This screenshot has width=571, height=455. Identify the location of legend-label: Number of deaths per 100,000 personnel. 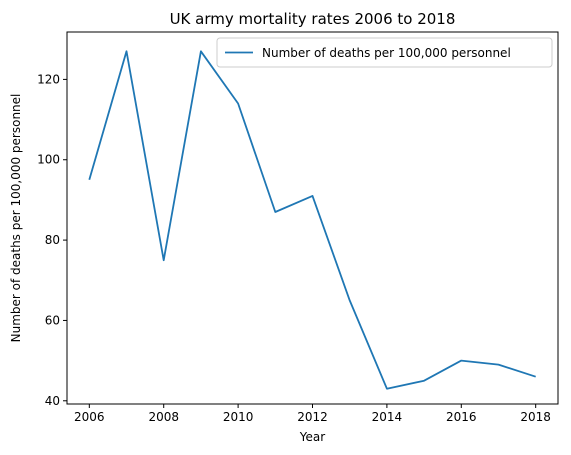
(386, 53).